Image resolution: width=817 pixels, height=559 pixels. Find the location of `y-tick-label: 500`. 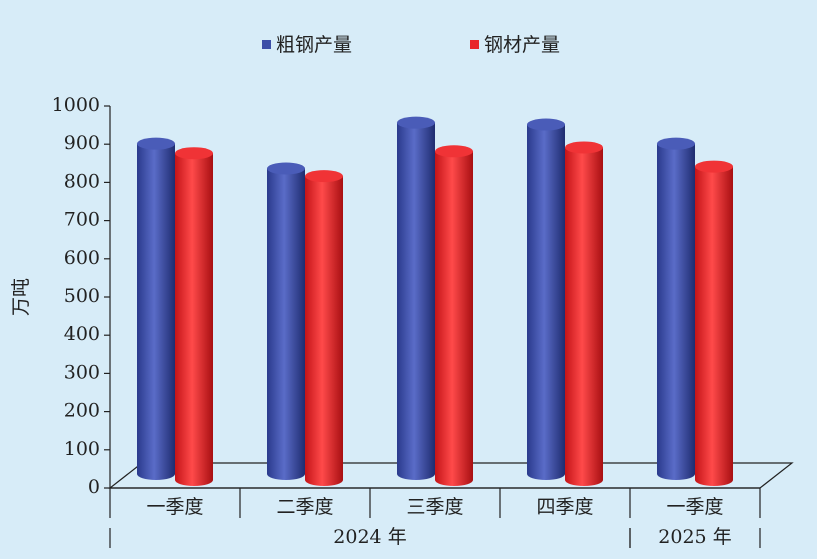

y-tick-label: 500 is located at coordinates (82, 296).